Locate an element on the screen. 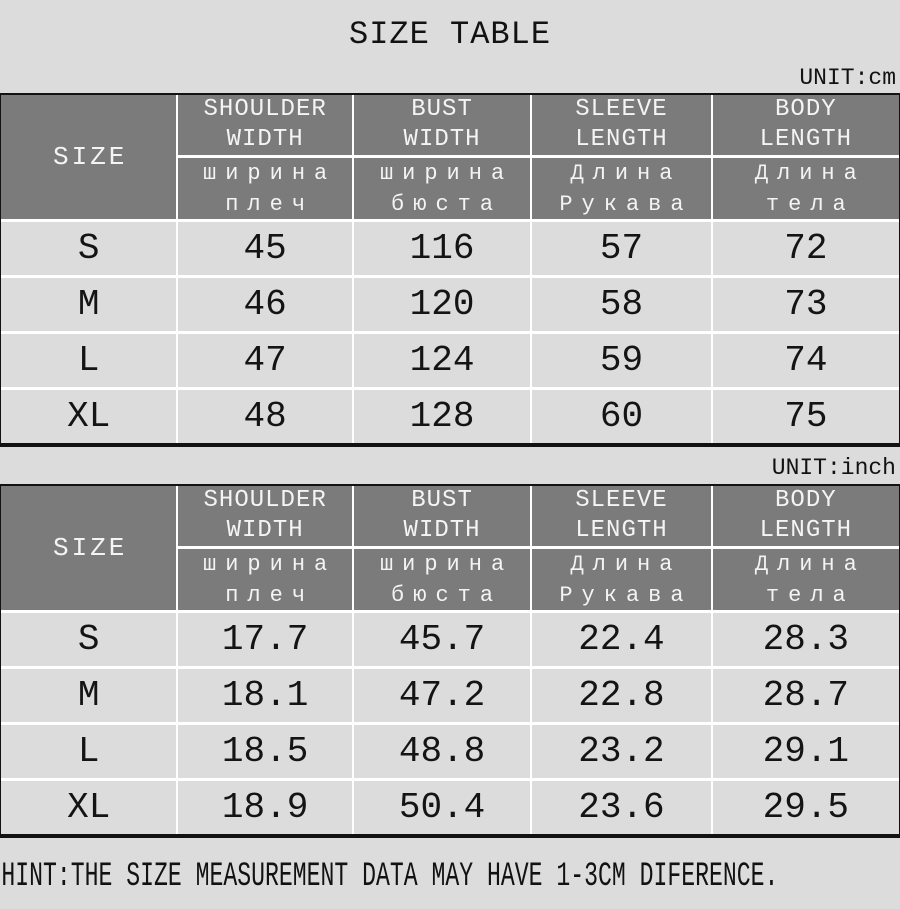  cell-value: 23.2 is located at coordinates (621, 751).